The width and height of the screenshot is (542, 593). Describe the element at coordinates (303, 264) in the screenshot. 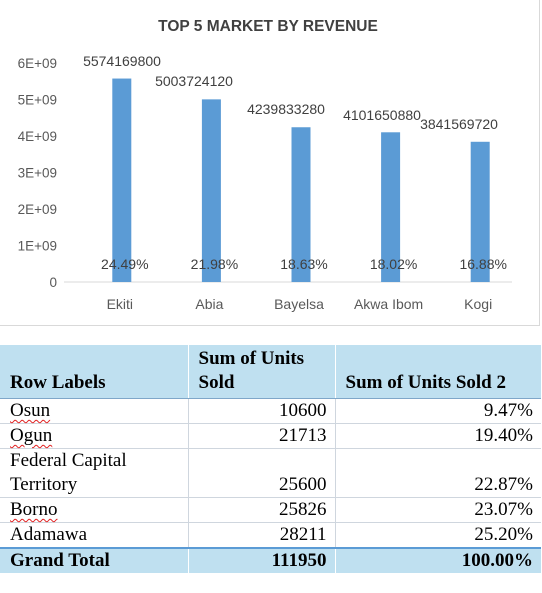

I see `bar-percent-label: 18.63%` at that location.